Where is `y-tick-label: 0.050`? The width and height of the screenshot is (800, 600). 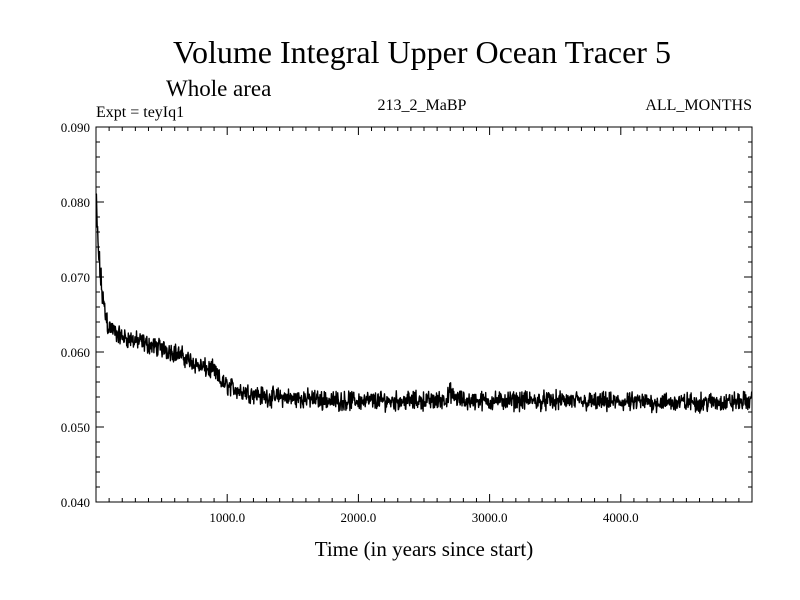 y-tick-label: 0.050 is located at coordinates (75, 427).